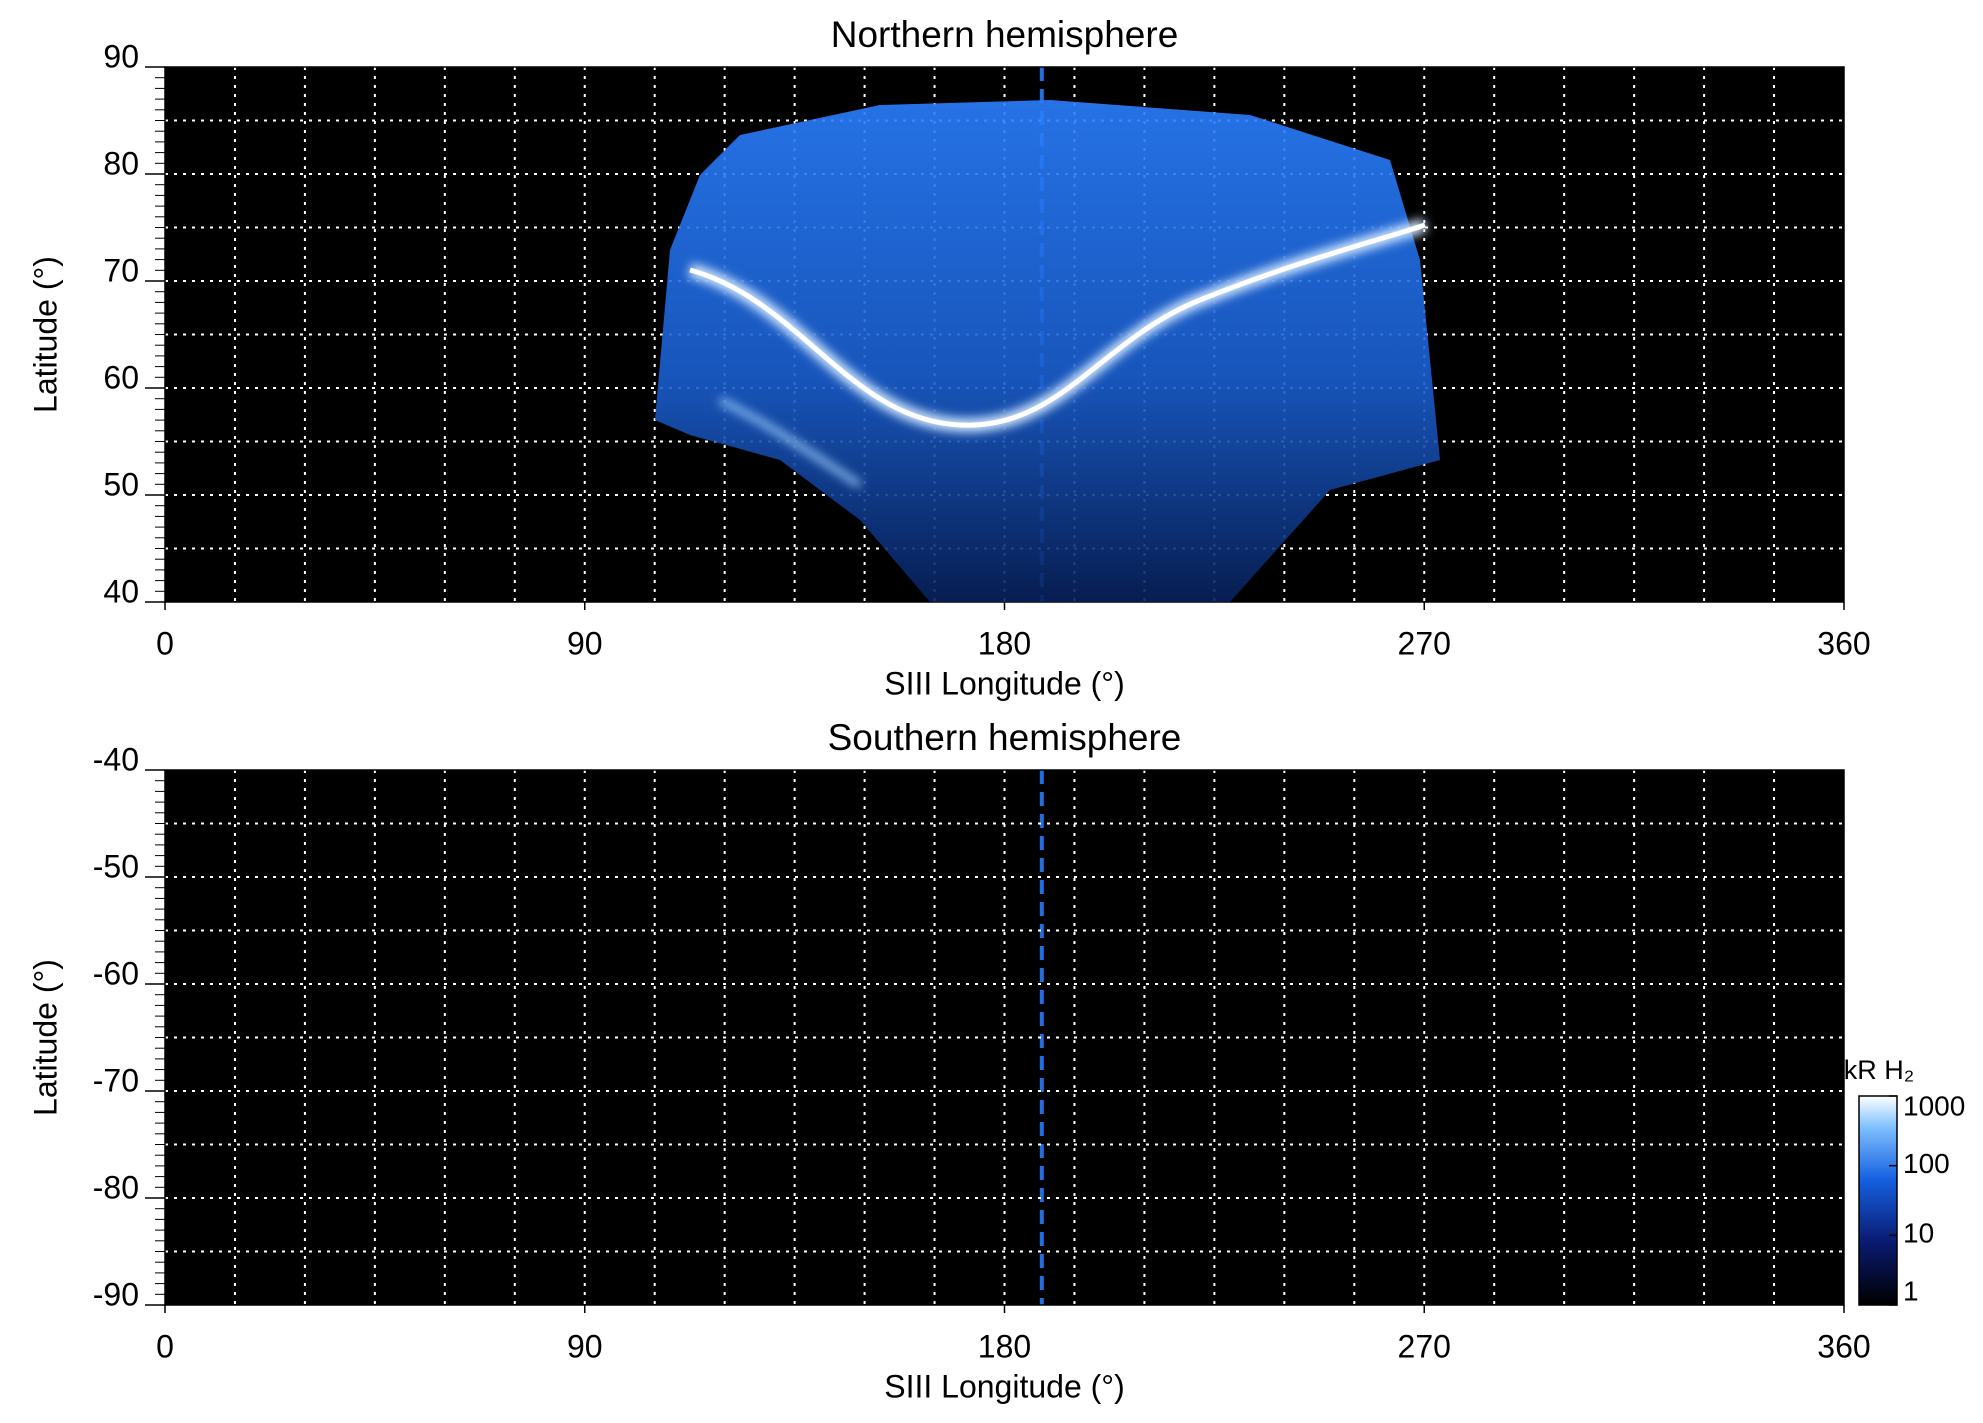  I want to click on colorbar-tick-label: 1000, so click(1934, 1105).